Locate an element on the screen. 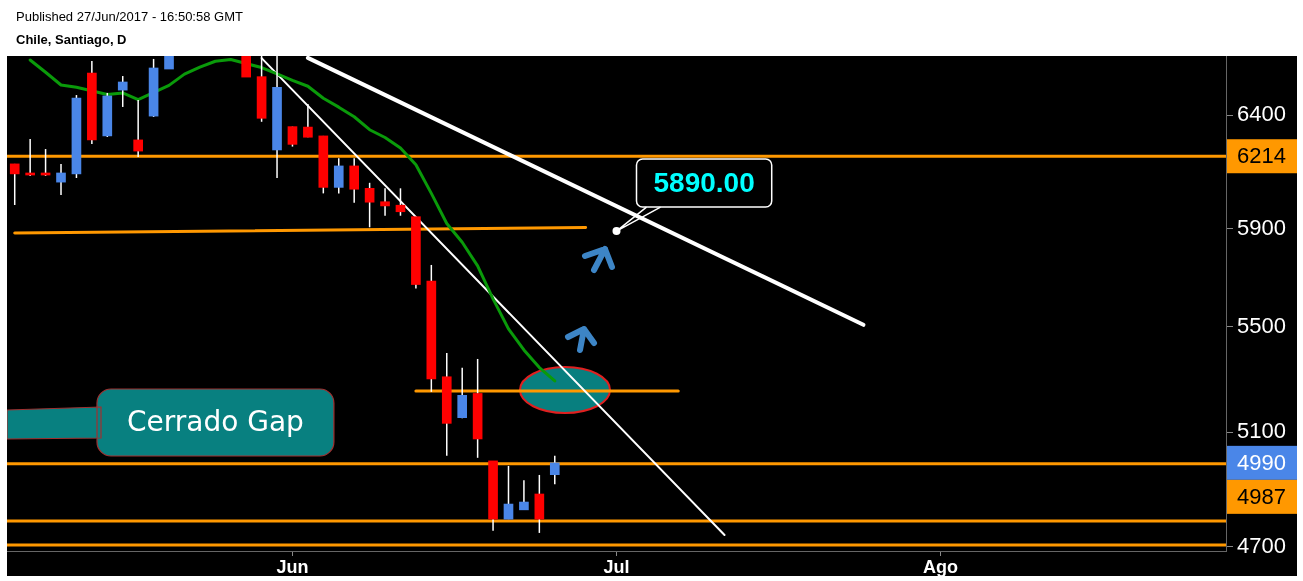  ref-line-label: 4987 is located at coordinates (1261, 496).